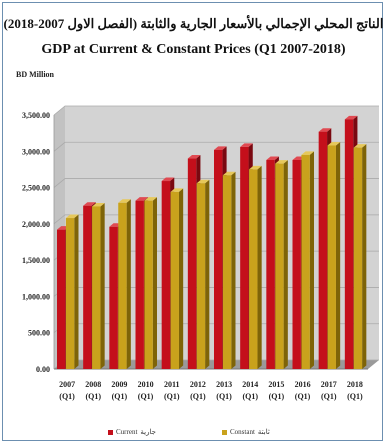  Describe the element at coordinates (276, 384) in the screenshot. I see `x-tick-label: 2015` at that location.